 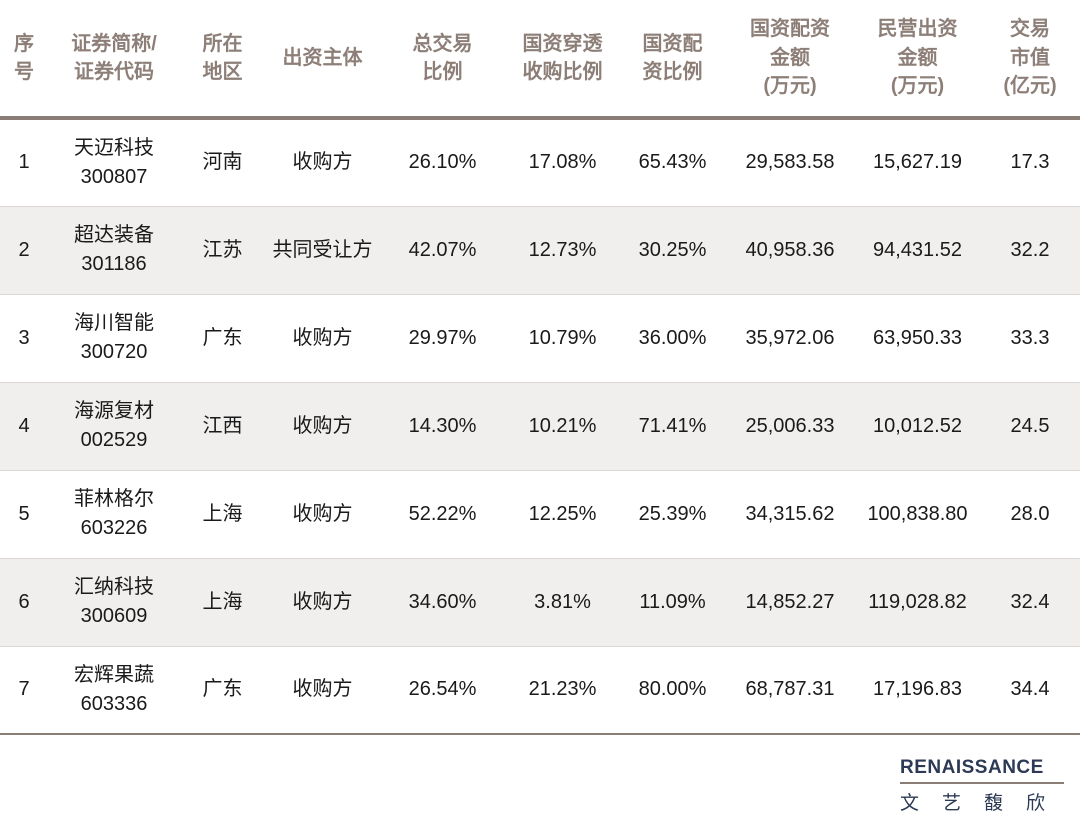 What do you see at coordinates (442, 162) in the screenshot?
I see `cell-total-ratio: 26.10%` at bounding box center [442, 162].